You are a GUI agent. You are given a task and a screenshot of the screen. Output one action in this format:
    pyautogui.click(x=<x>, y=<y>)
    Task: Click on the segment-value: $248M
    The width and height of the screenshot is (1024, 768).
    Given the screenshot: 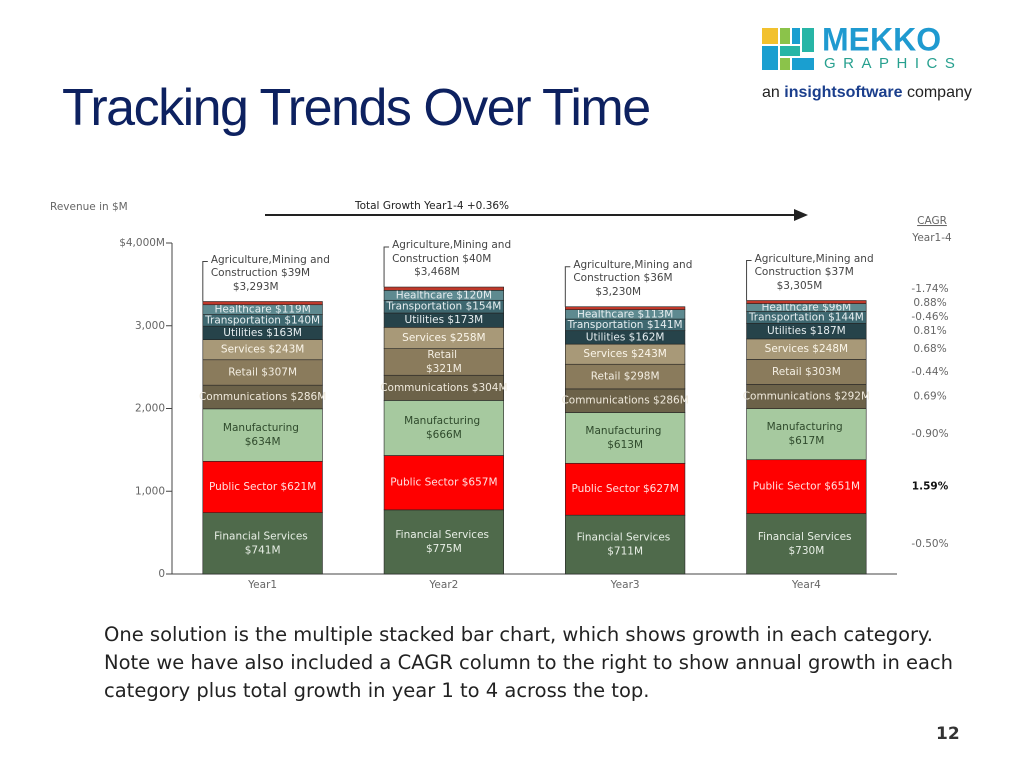 What is the action you would take?
    pyautogui.click(x=830, y=349)
    